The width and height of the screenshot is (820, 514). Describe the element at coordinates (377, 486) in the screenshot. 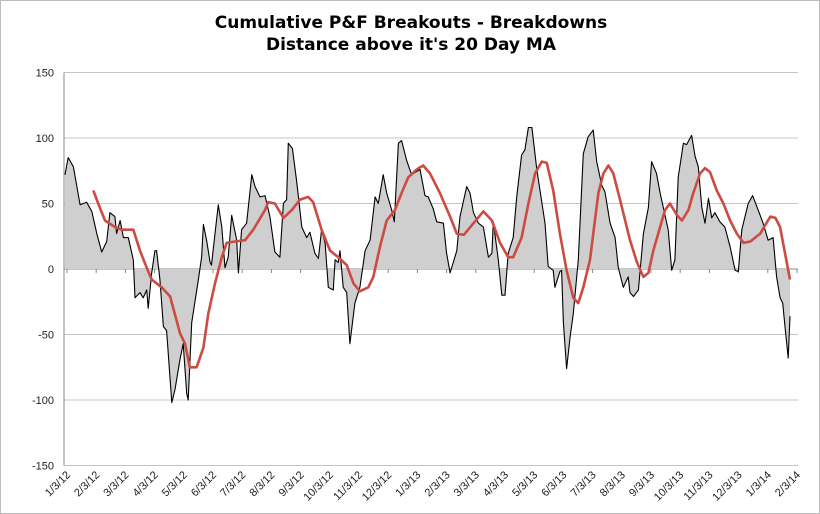

I see `x-tick-label: 12/3/12` at that location.